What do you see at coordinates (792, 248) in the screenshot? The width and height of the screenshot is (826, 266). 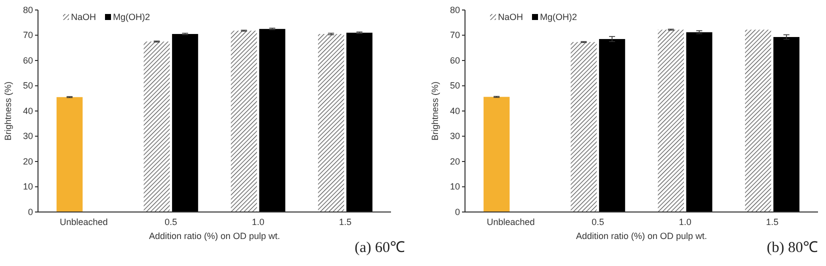 I see `text: (b) 80℃` at bounding box center [792, 248].